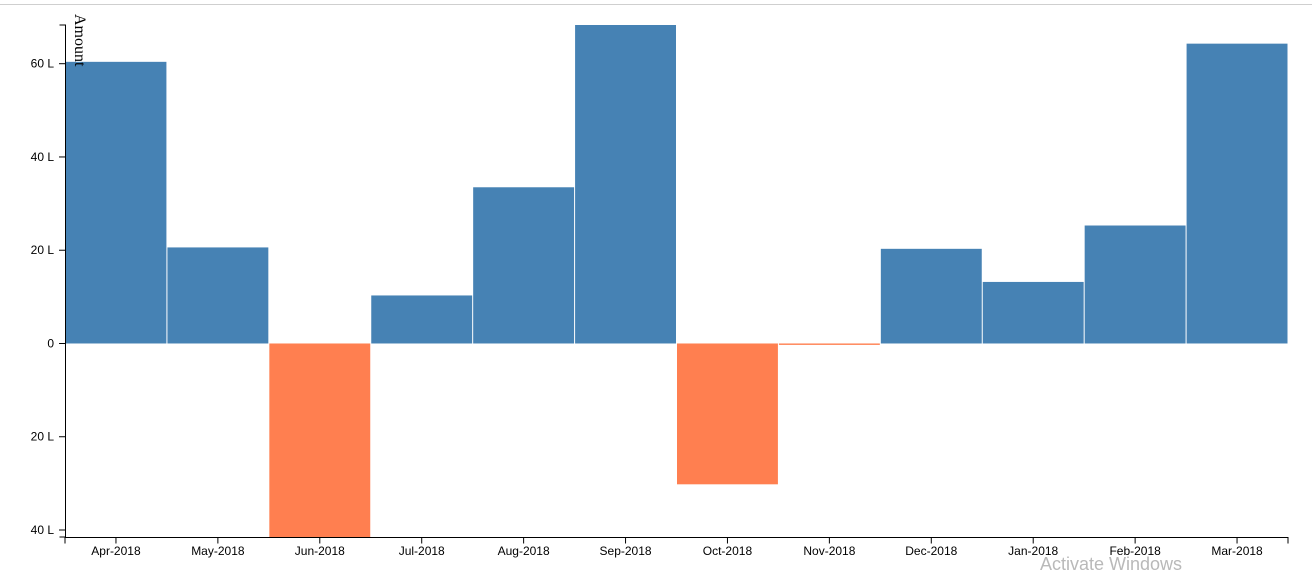  I want to click on x-tick-label: Oct-2018, so click(728, 551).